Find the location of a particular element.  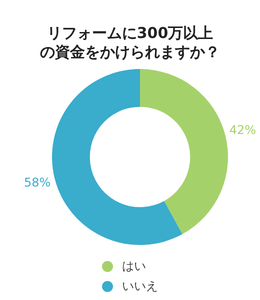

data-label: 58% is located at coordinates (37, 182).